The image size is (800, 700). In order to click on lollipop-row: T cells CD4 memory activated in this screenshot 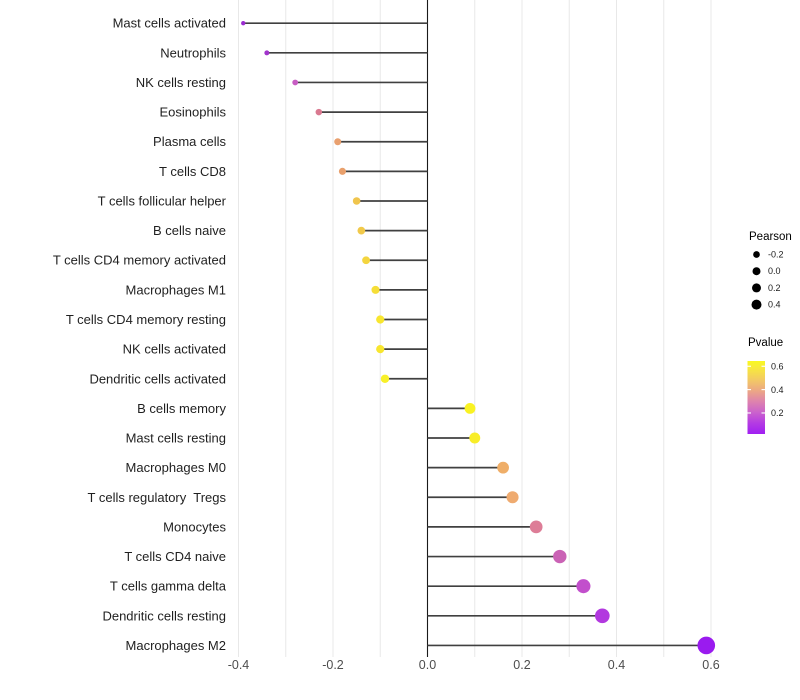, I will do `click(240, 260)`.